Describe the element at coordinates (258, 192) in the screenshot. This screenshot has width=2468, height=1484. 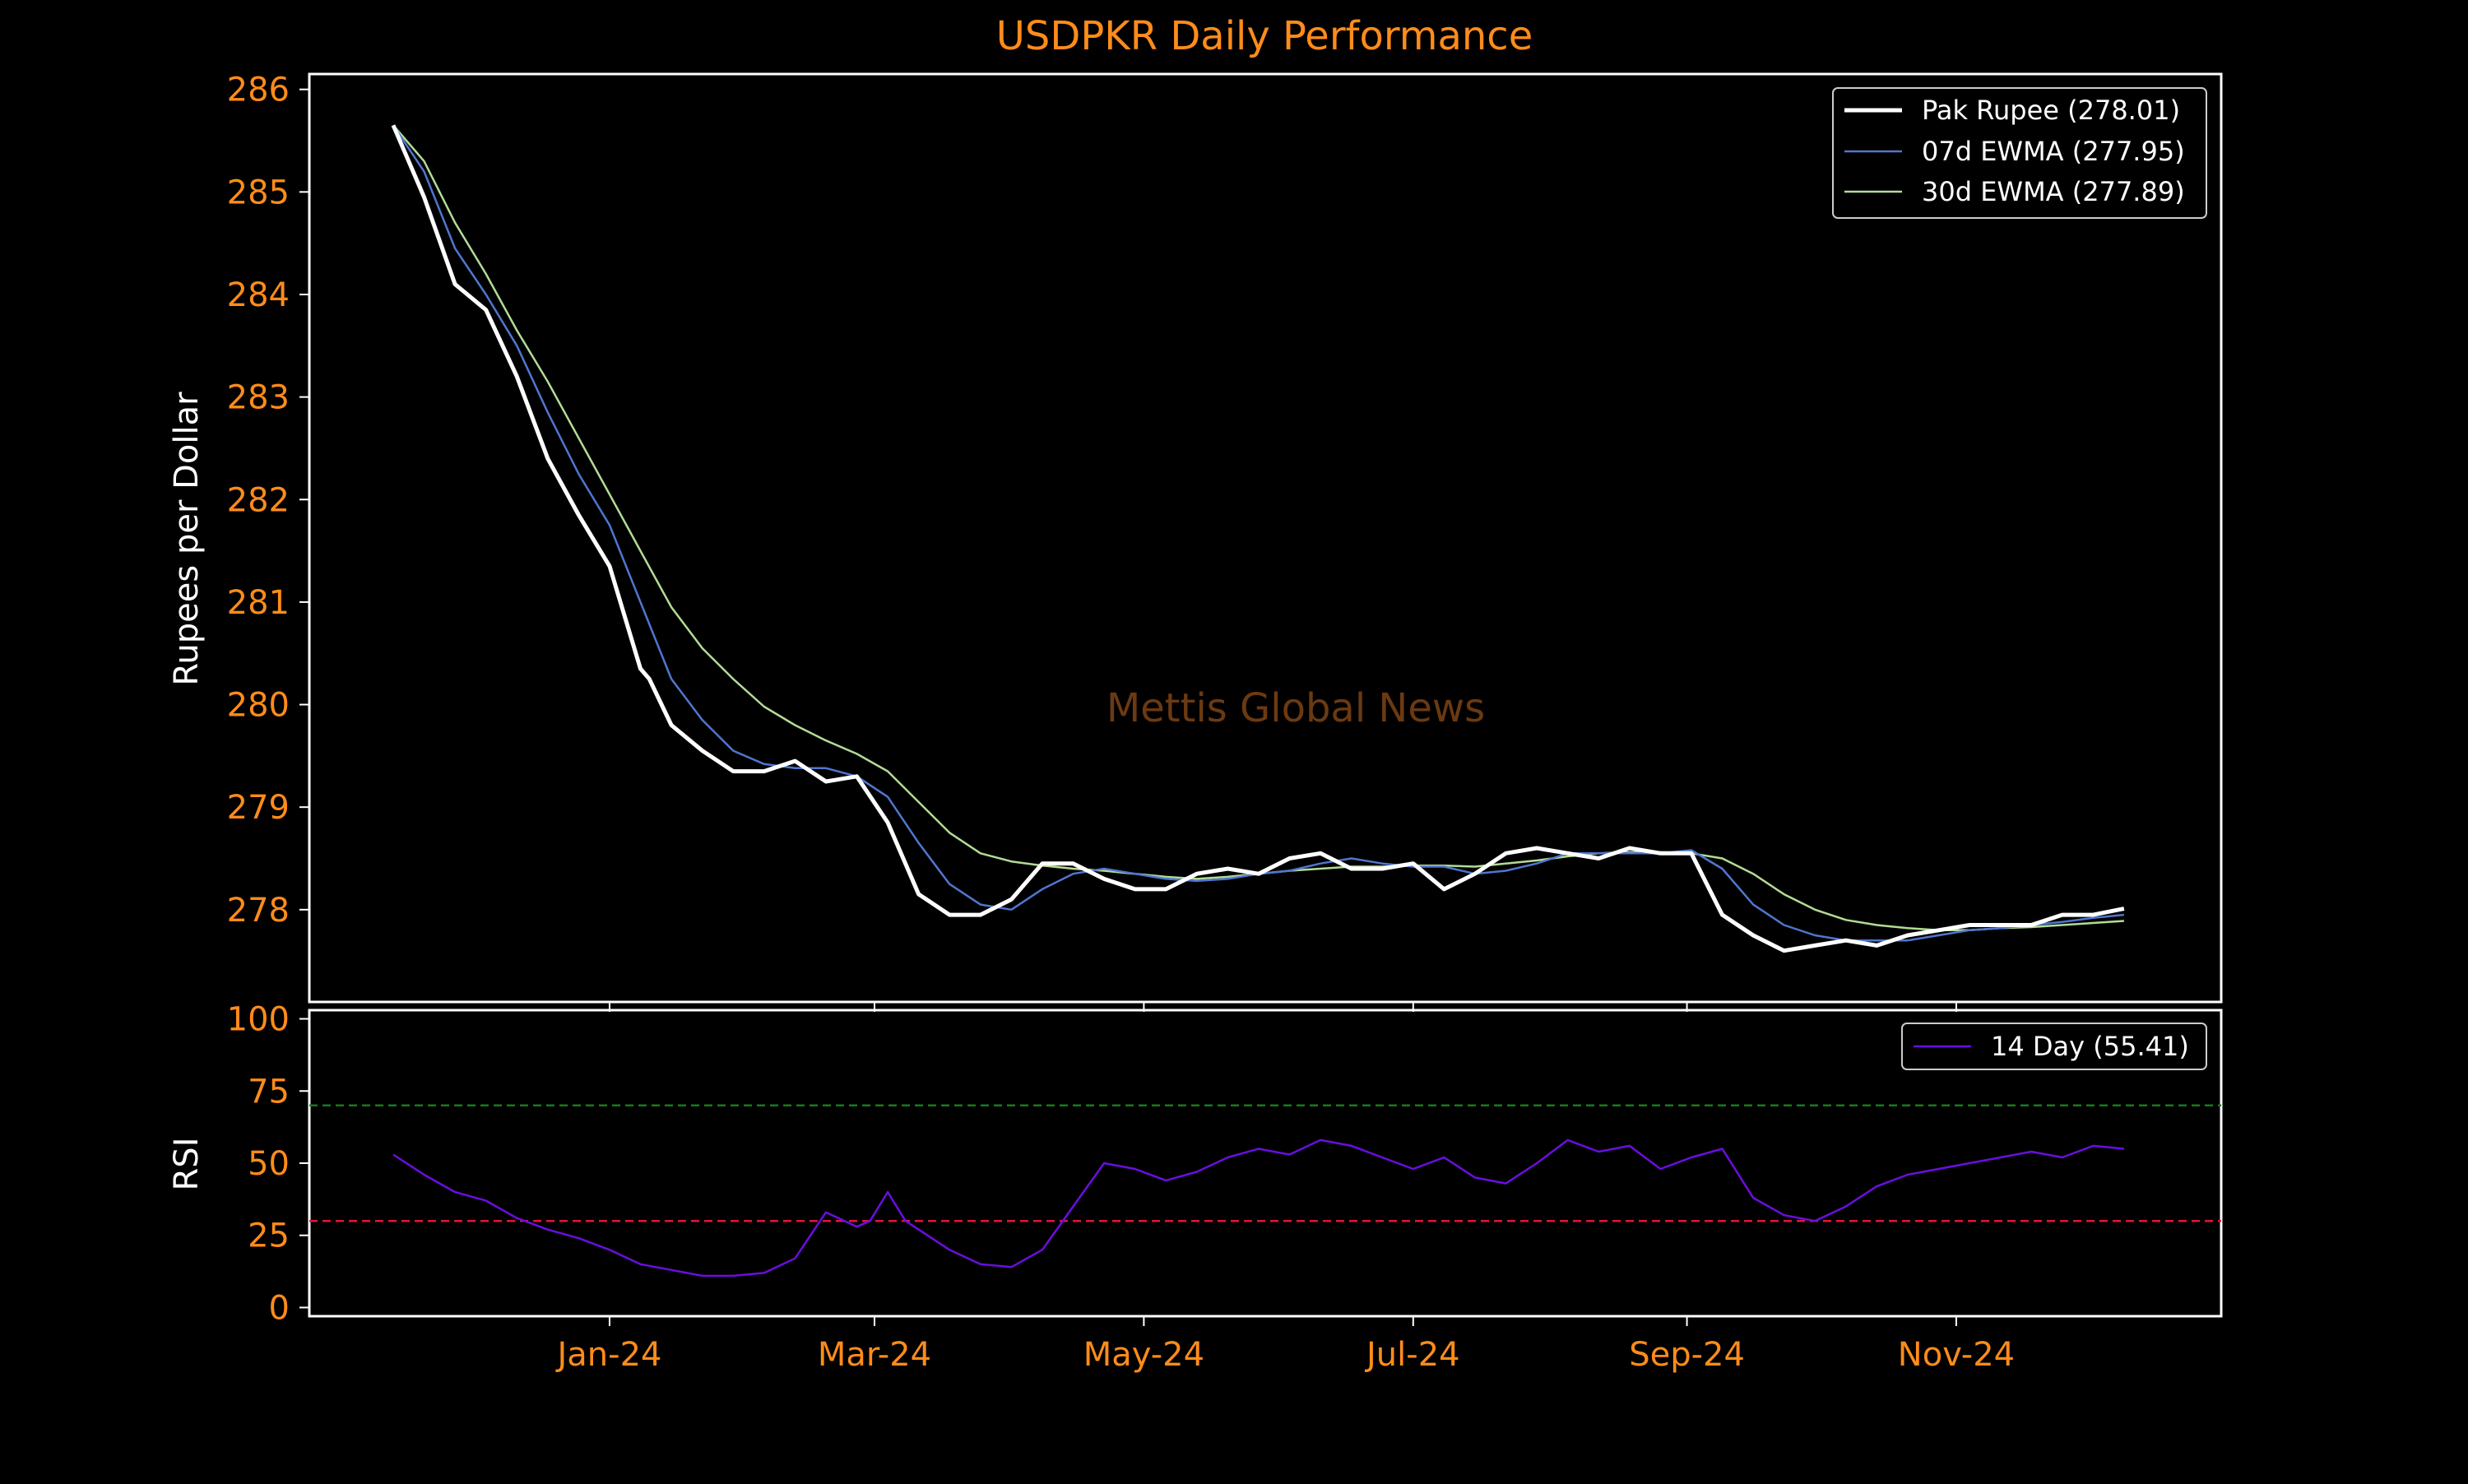
I see `price-y-tick-label: 285` at that location.